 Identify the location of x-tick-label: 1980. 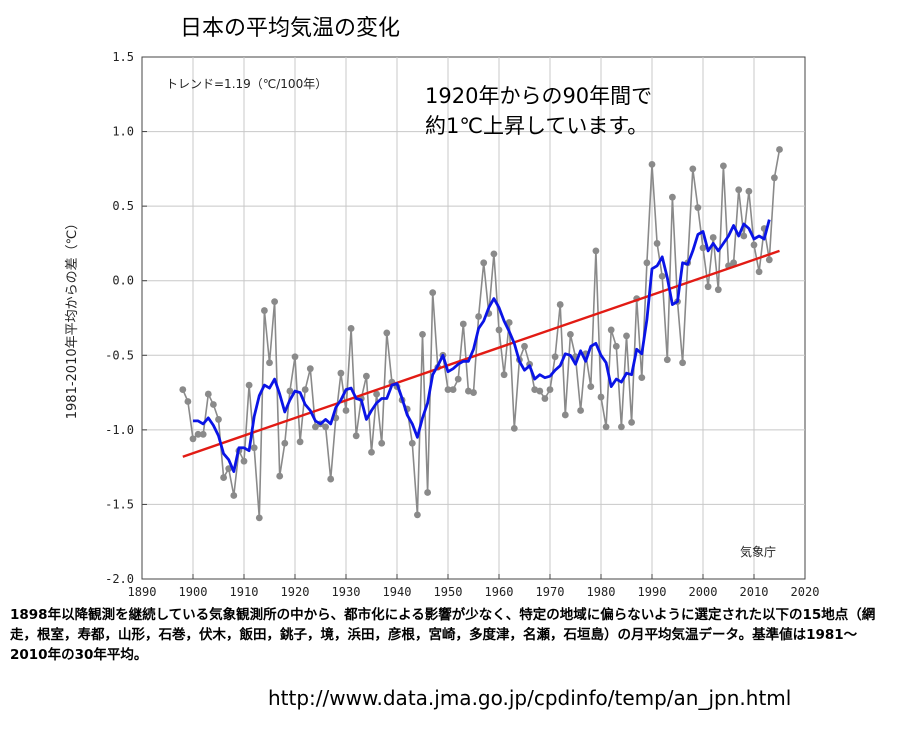
(601, 592).